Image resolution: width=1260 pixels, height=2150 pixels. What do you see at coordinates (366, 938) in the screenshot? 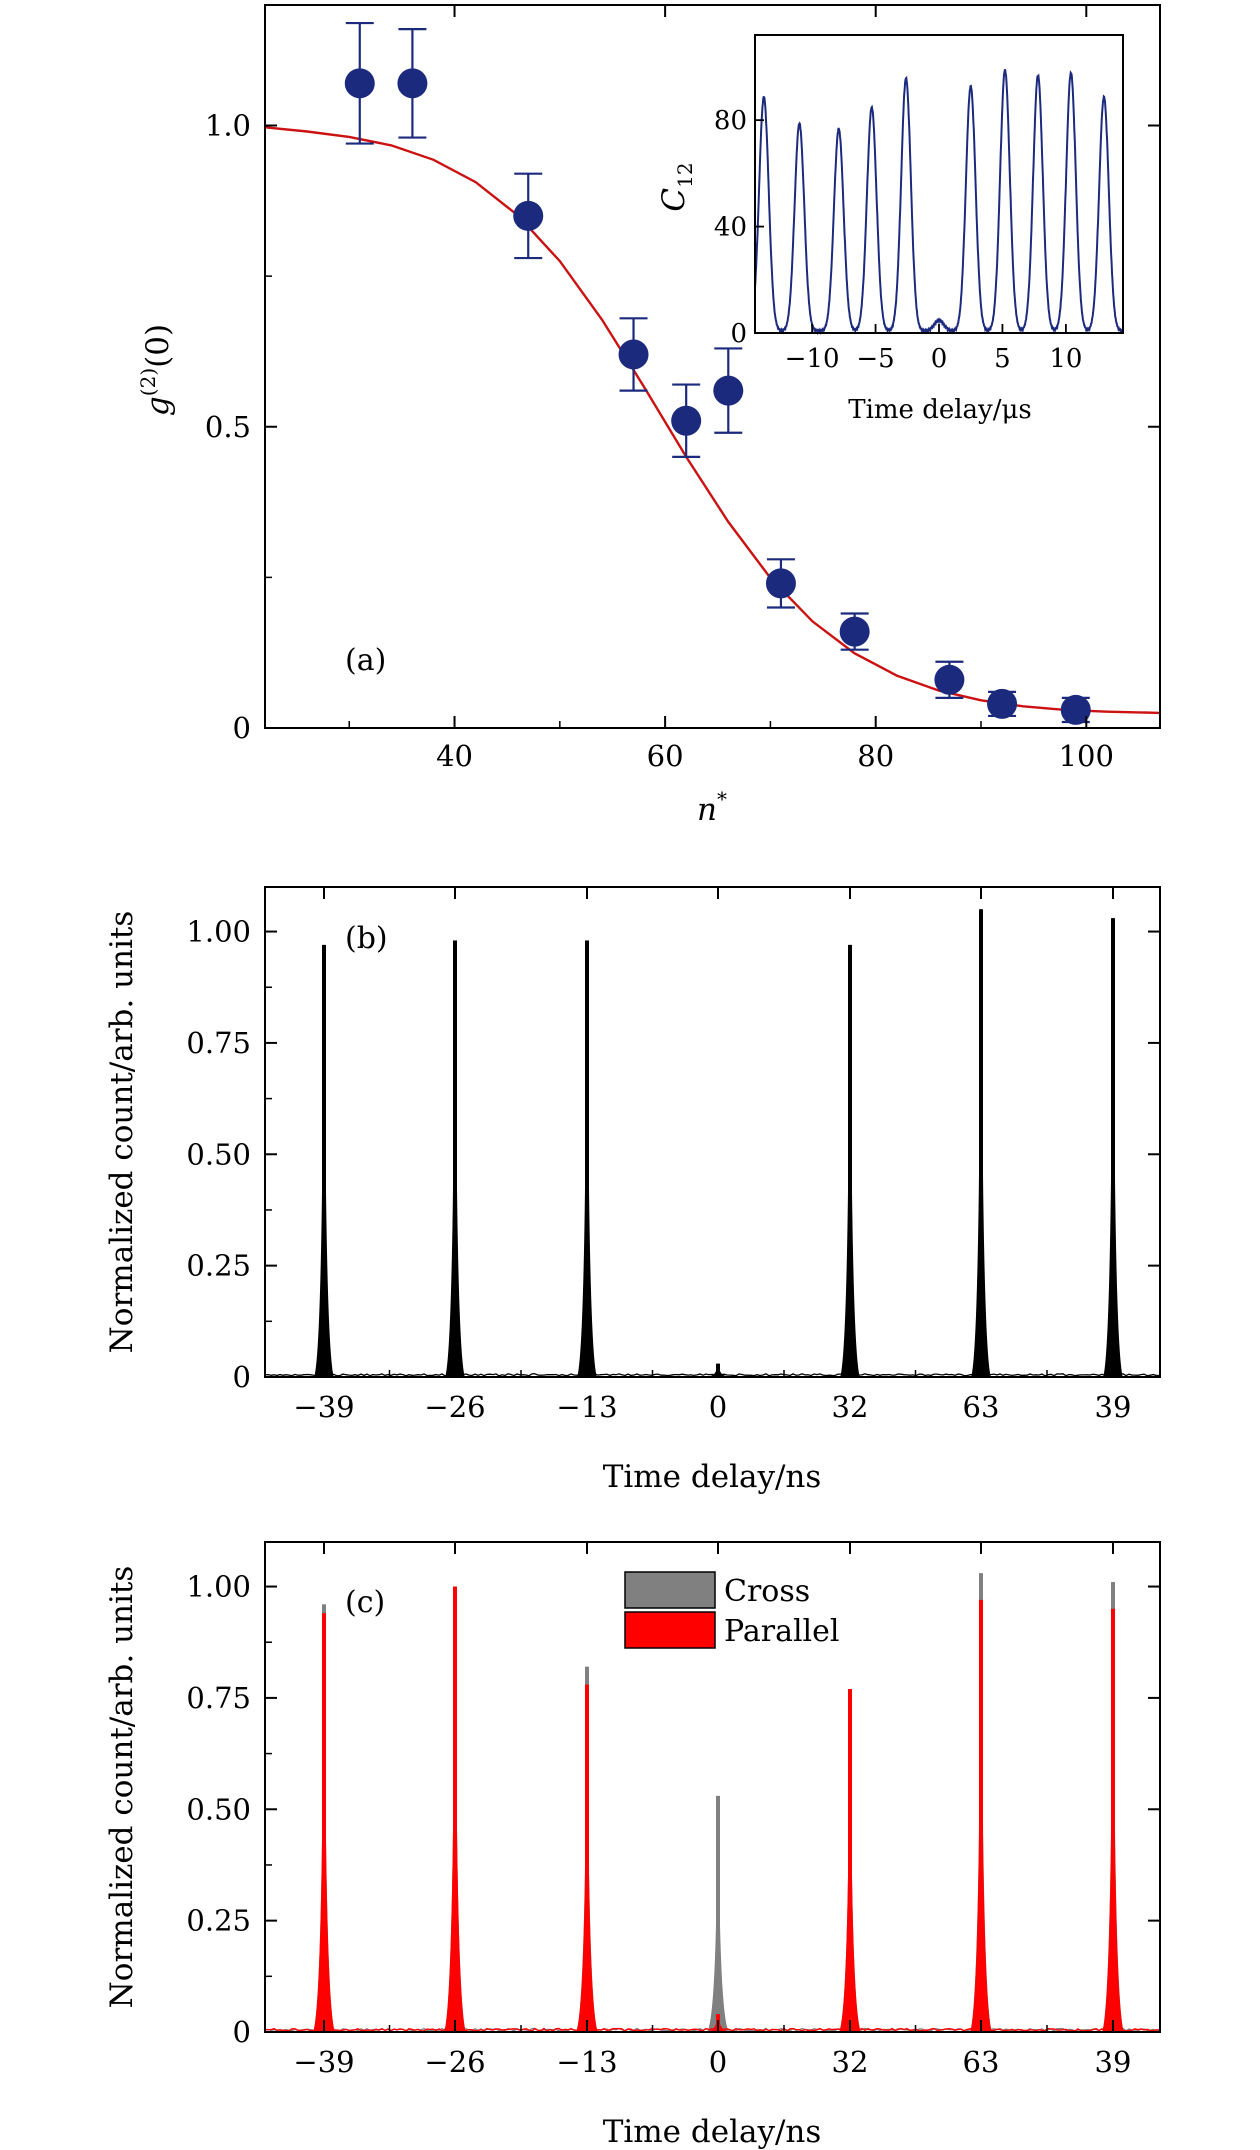
I see `panel-label-b: (b)` at bounding box center [366, 938].